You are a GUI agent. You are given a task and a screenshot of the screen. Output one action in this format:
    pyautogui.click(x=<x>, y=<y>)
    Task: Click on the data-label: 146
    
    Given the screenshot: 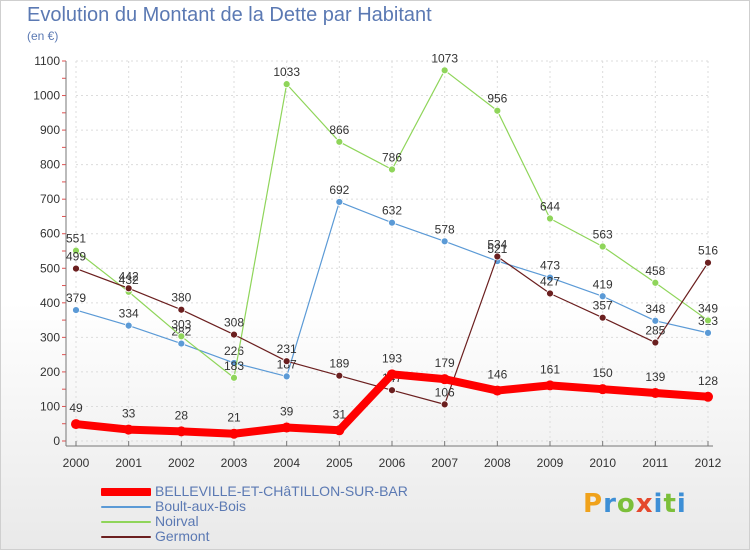 What is the action you would take?
    pyautogui.click(x=497, y=375)
    